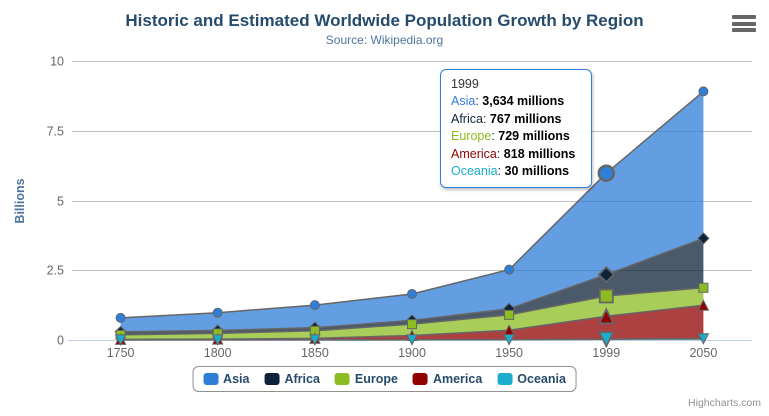 This screenshot has height=416, width=769. I want to click on marker-asia-2050, so click(703, 91).